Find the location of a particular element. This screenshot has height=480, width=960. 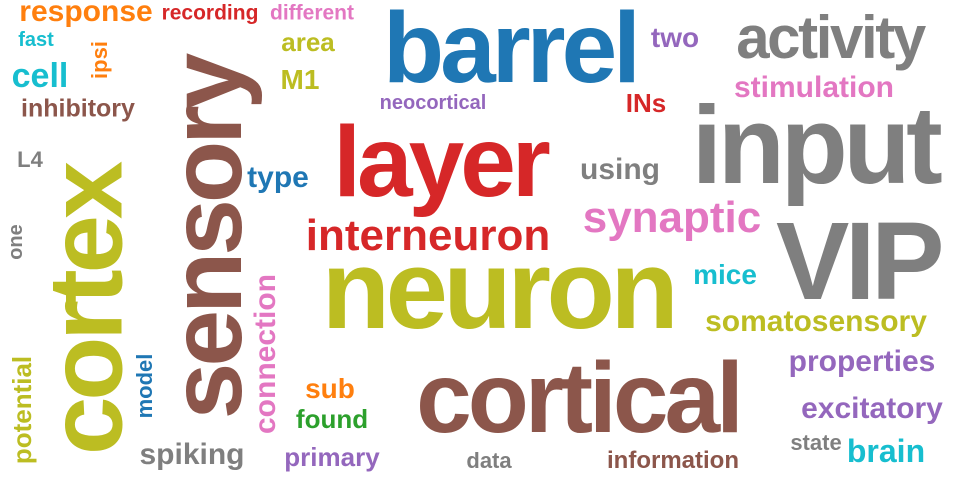

word-sensory: sensory is located at coordinates (206, 238).